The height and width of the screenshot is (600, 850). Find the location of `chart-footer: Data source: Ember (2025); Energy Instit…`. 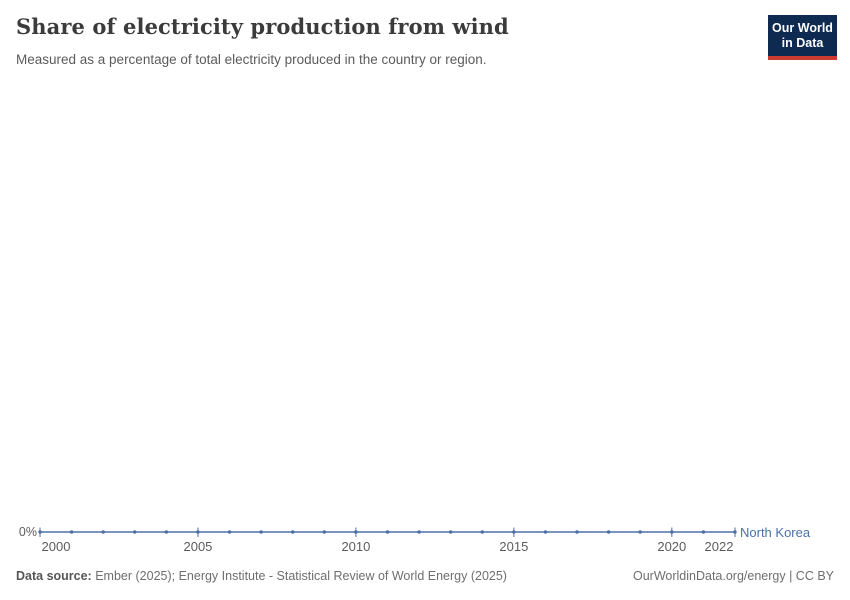

chart-footer: Data source: Ember (2025); Energy Instit… is located at coordinates (425, 576).